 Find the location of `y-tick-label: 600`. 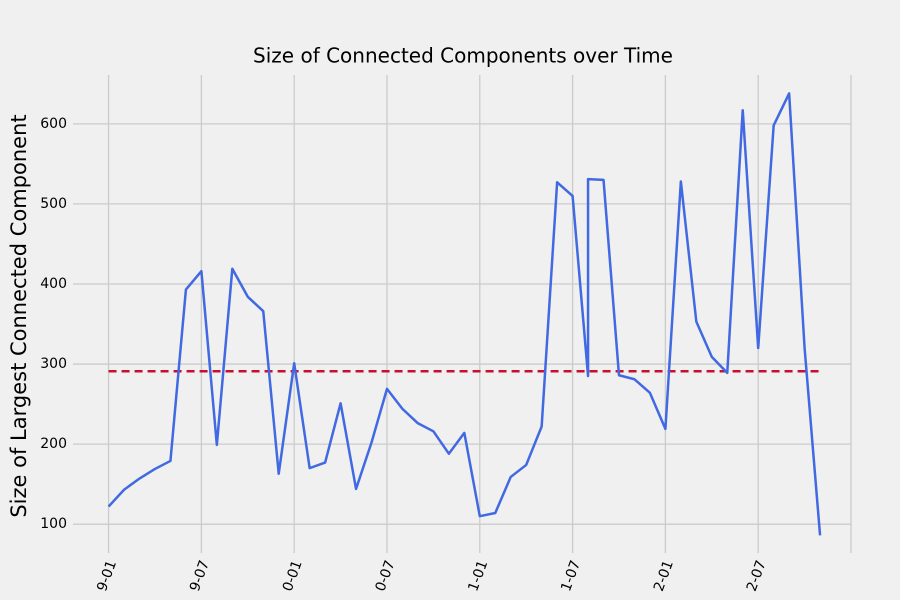

y-tick-label: 600 is located at coordinates (53, 124).